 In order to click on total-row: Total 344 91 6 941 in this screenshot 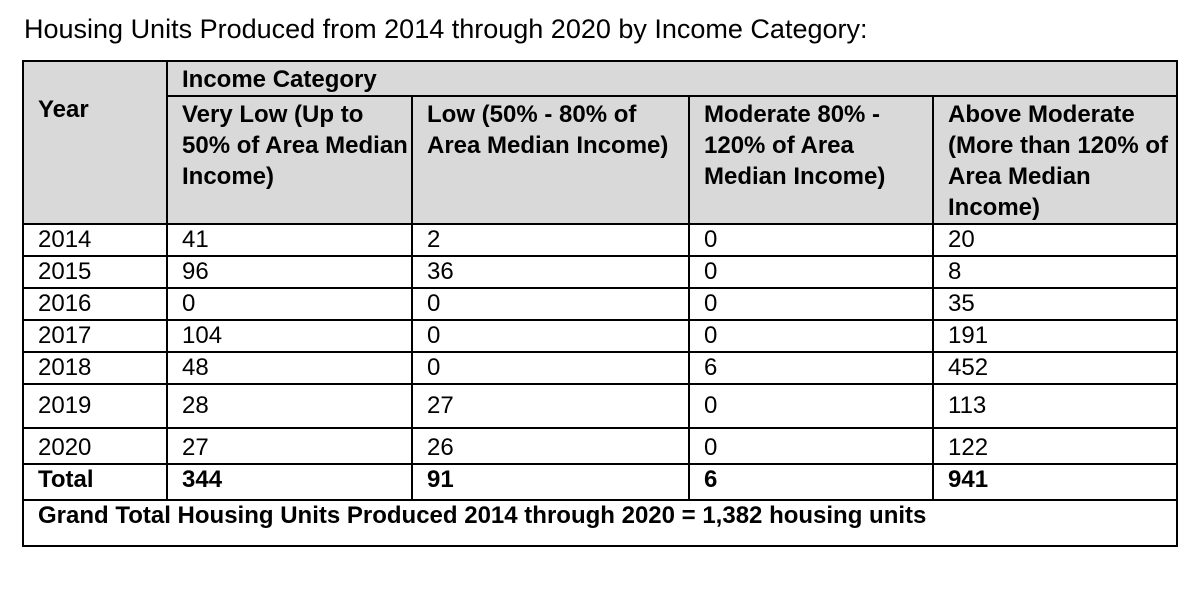, I will do `click(600, 482)`.